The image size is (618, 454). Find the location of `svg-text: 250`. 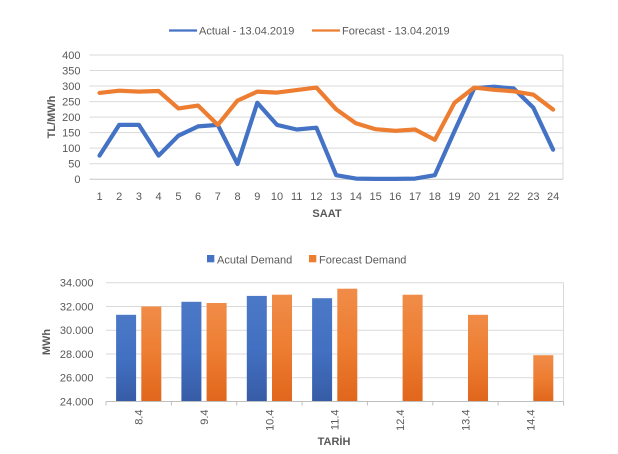

svg-text: 250 is located at coordinates (71, 102).